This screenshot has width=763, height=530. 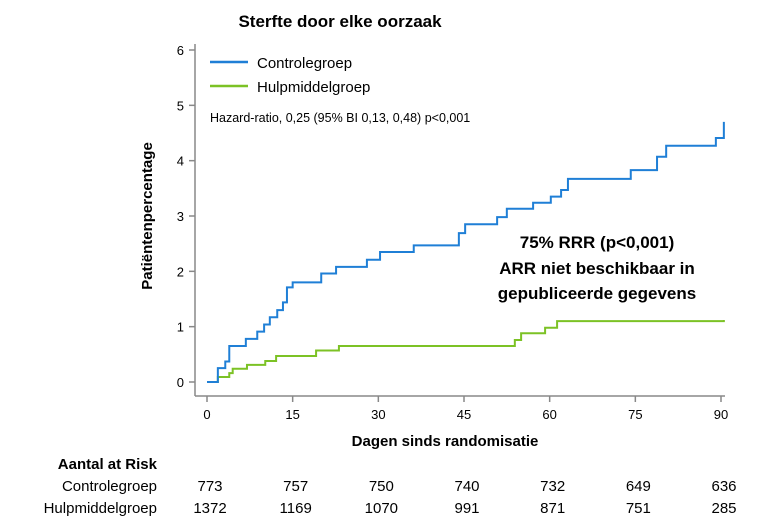 What do you see at coordinates (445, 441) in the screenshot?
I see `x-axis-label: Dagen sinds randomisatie` at bounding box center [445, 441].